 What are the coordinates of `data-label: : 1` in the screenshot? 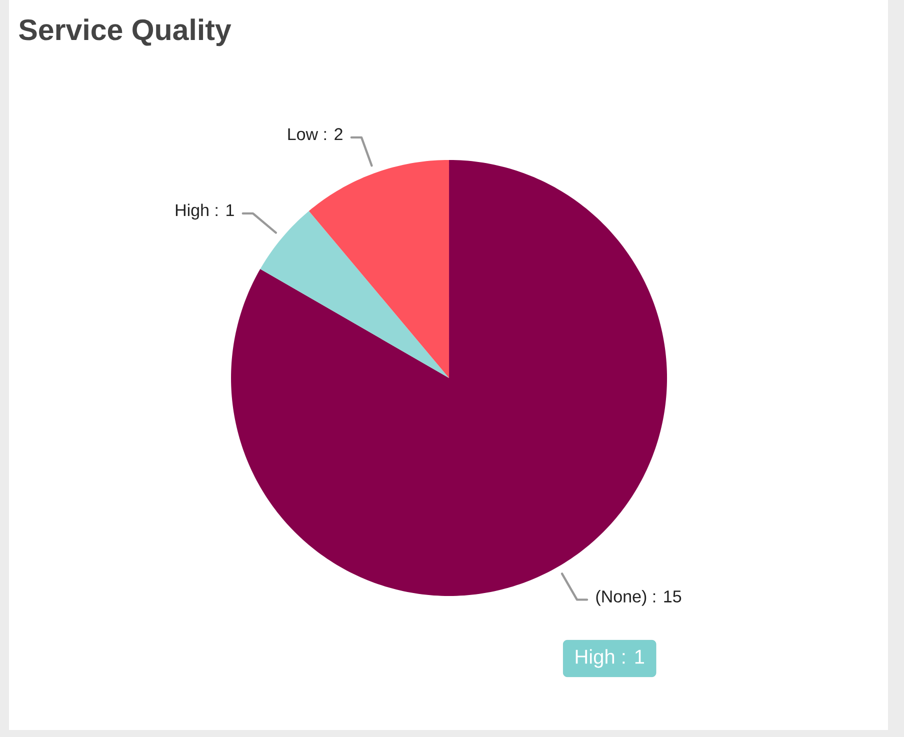 It's located at (225, 210).